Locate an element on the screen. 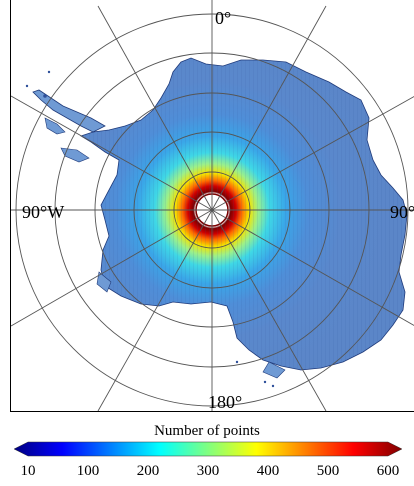 The width and height of the screenshot is (414, 486). colorbar is located at coordinates (208, 449).